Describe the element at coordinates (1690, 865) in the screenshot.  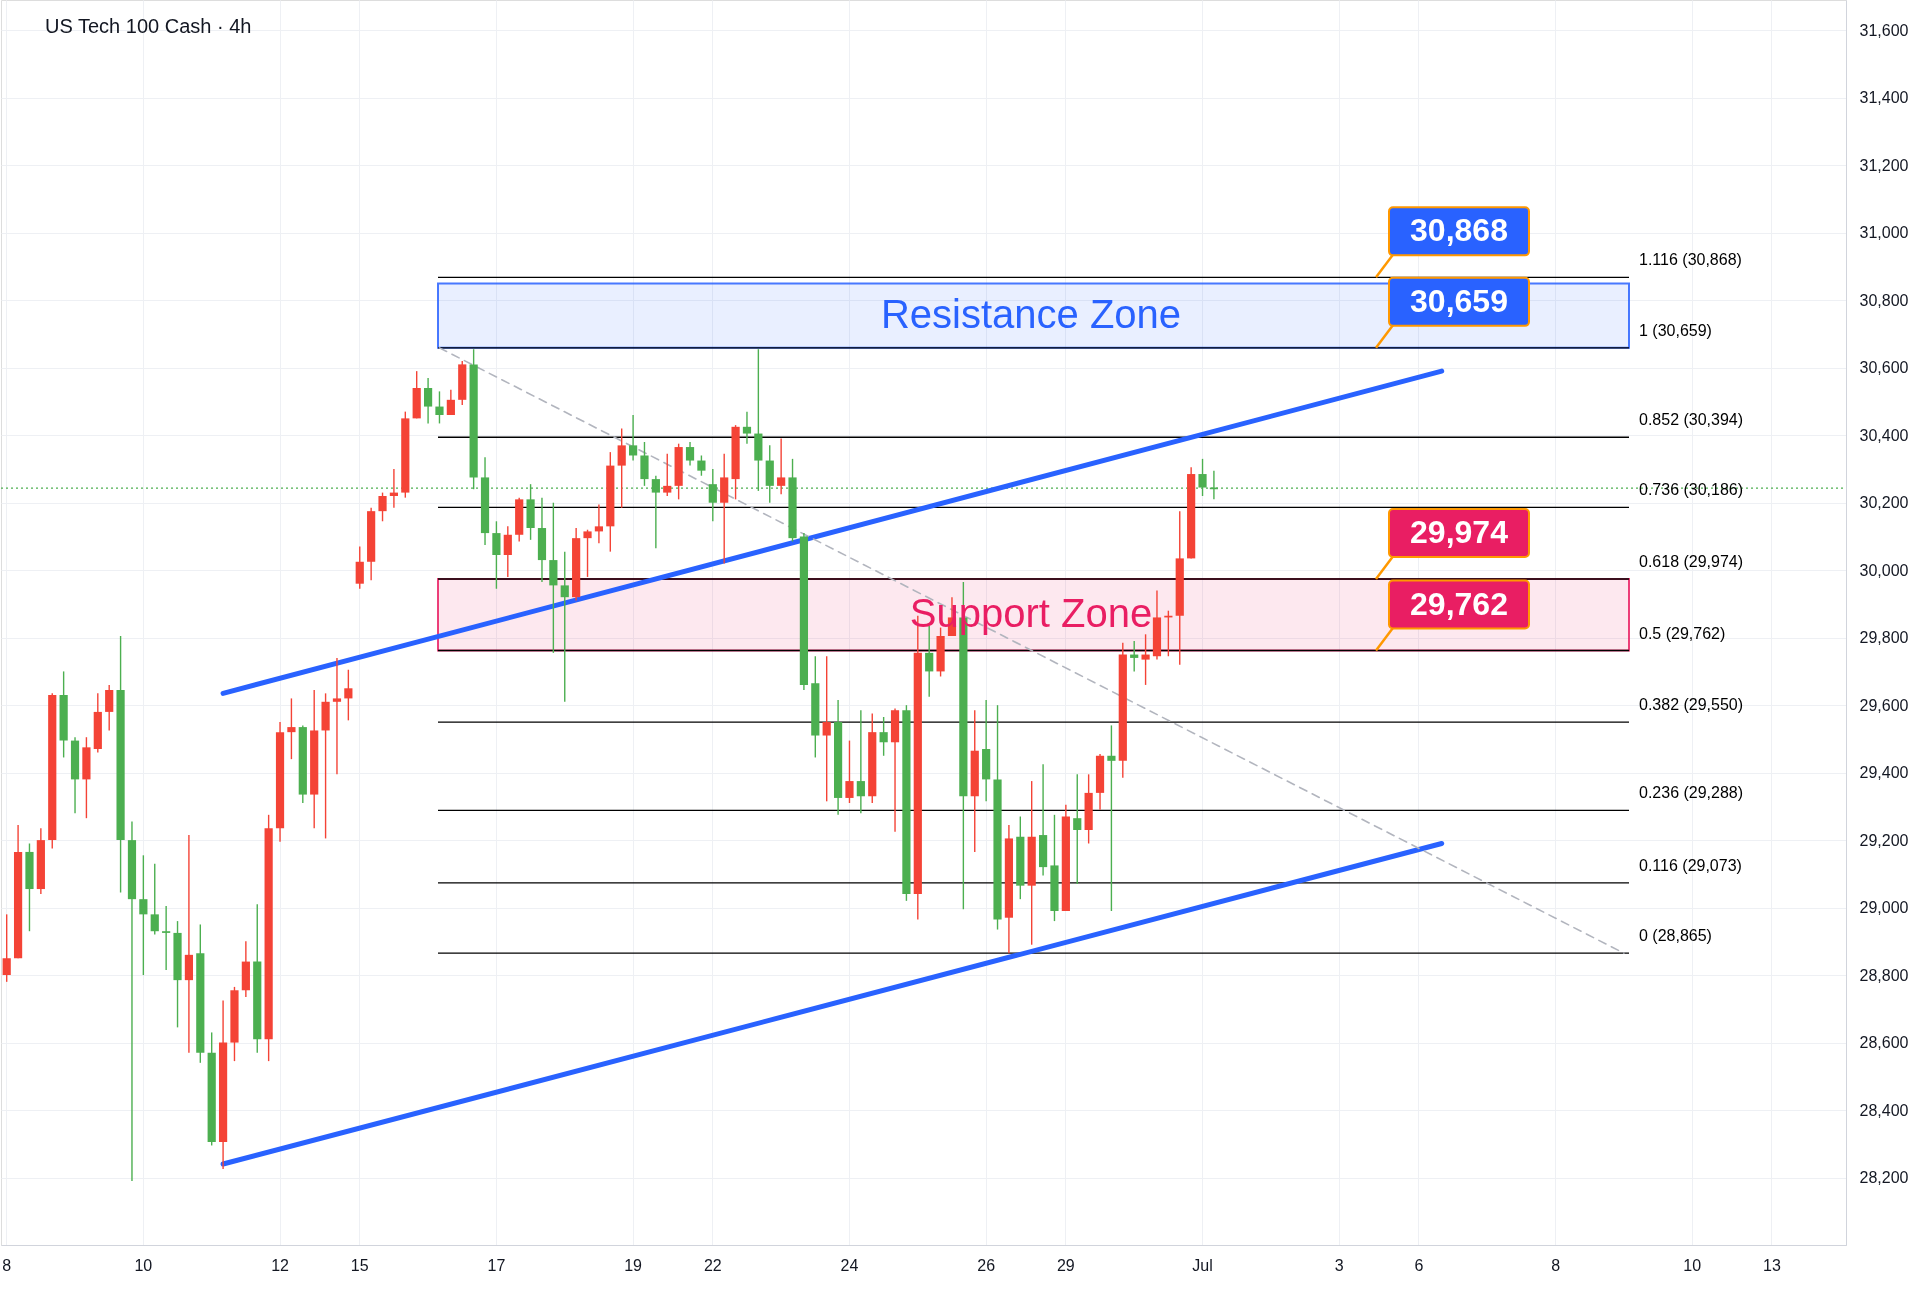
I see `ref-line-label: 0.116 (29,073)` at that location.